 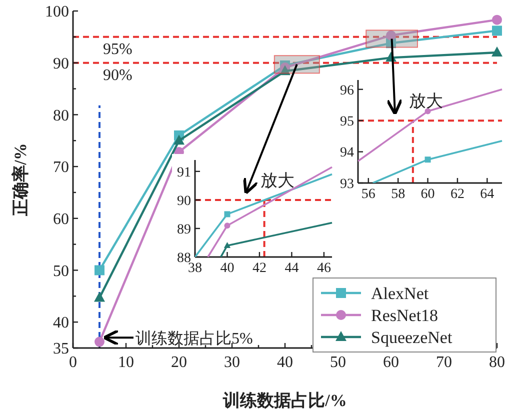 I want to click on ref-line-label: 90%, so click(x=117, y=75).